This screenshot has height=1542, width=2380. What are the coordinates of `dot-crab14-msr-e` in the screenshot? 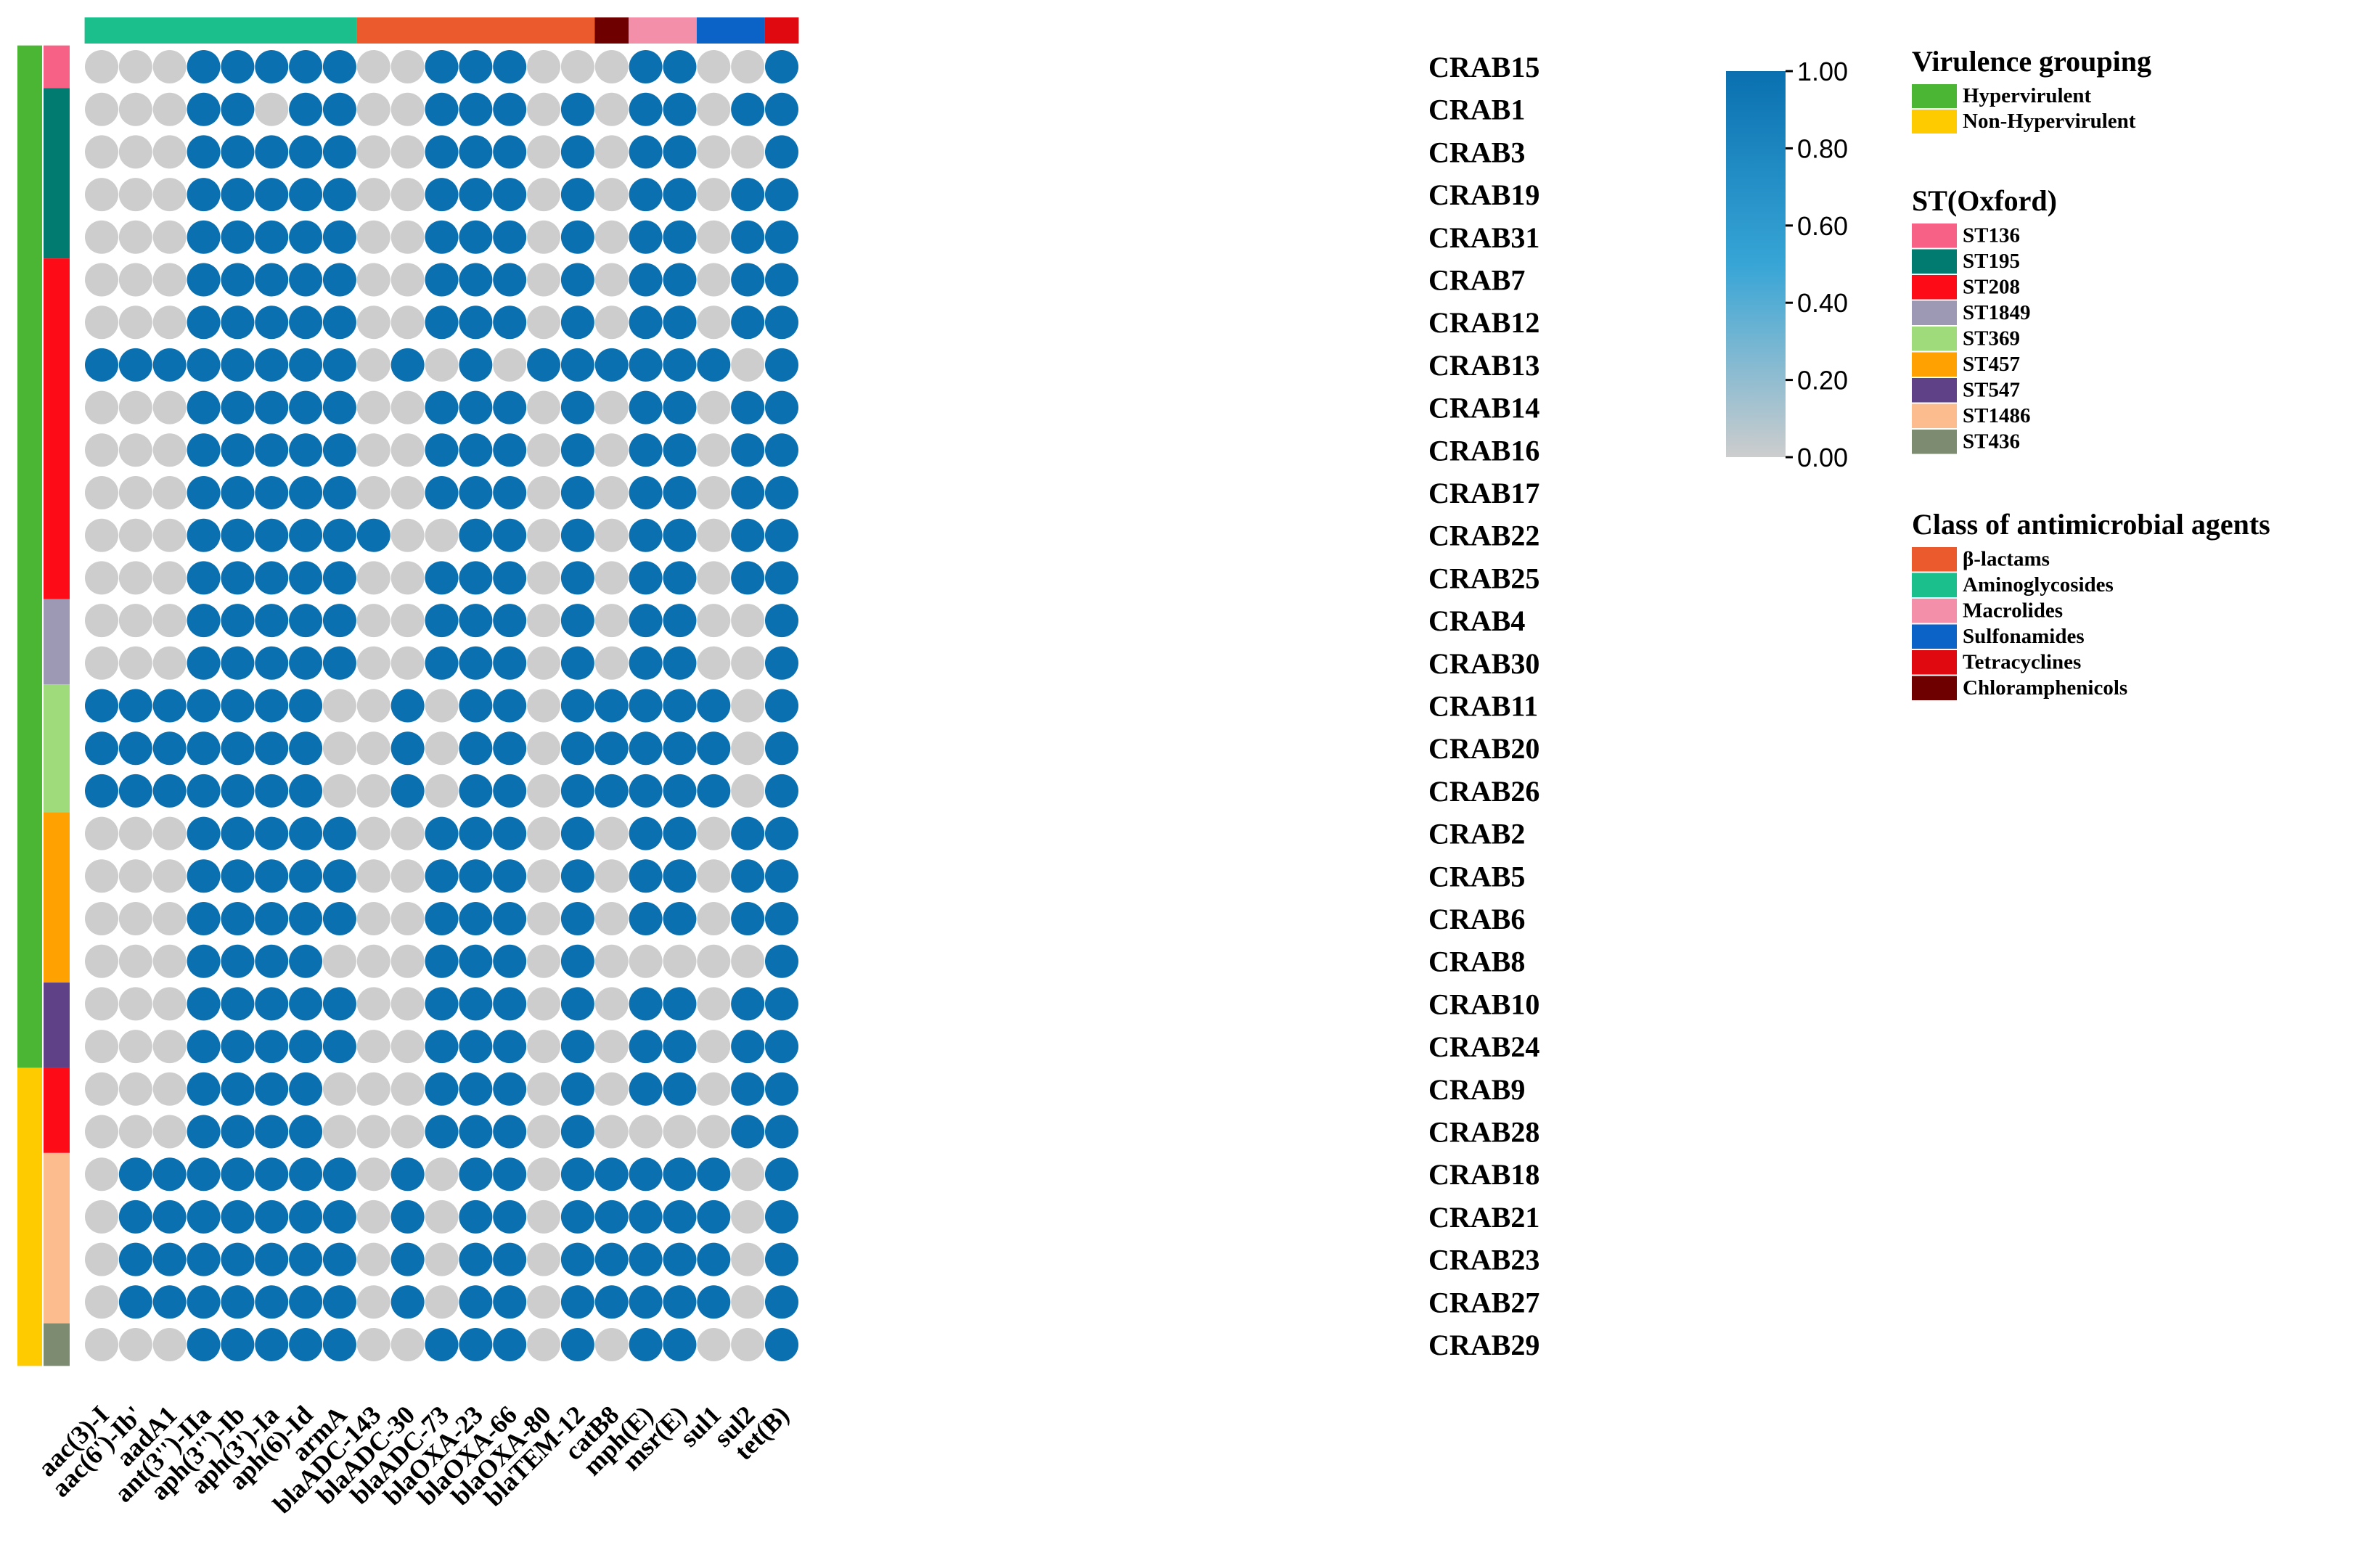 It's located at (680, 407).